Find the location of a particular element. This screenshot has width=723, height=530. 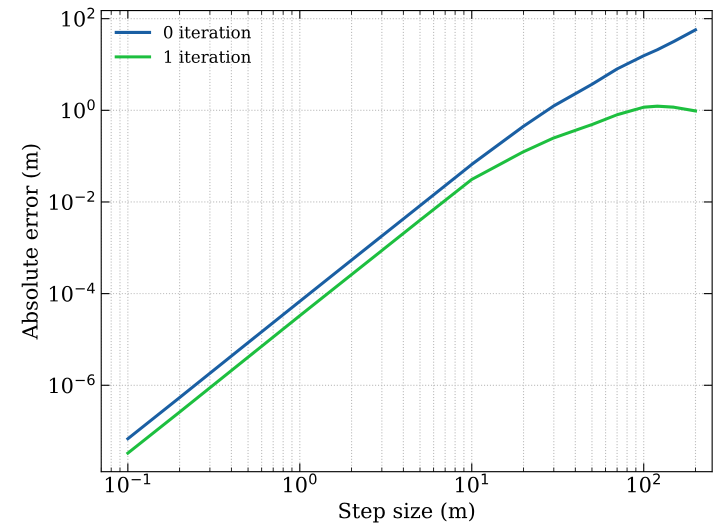

x-tick-label: 10$^{−1}$ is located at coordinates (128, 483).